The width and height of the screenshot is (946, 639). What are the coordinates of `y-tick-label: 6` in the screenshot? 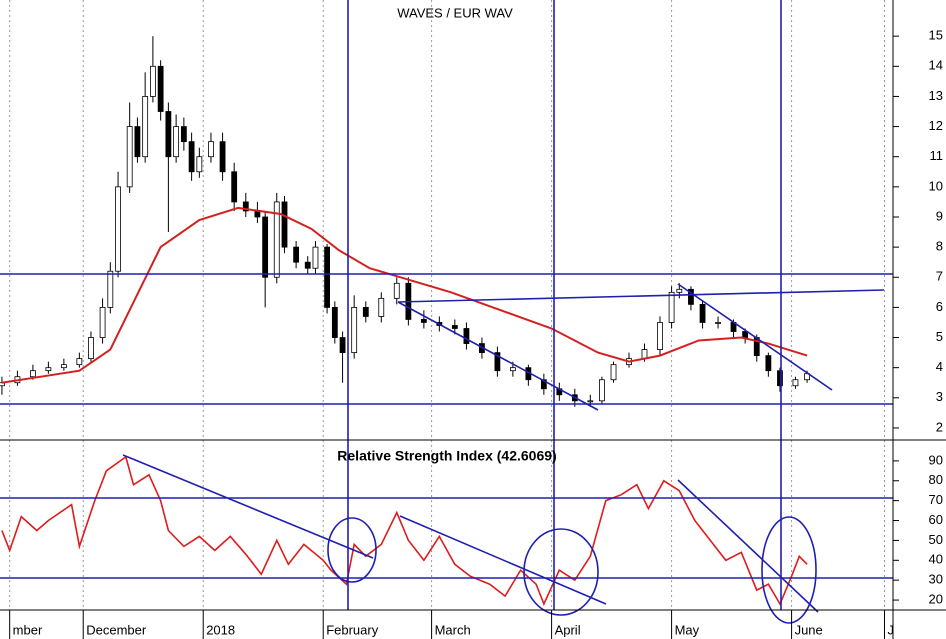 It's located at (939, 306).